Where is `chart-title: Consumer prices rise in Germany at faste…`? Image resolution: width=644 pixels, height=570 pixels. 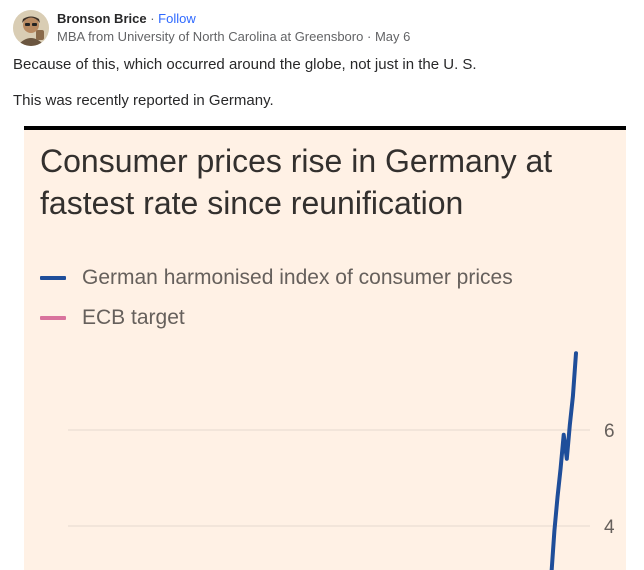 chart-title: Consumer prices rise in Germany at faste… is located at coordinates (296, 182).